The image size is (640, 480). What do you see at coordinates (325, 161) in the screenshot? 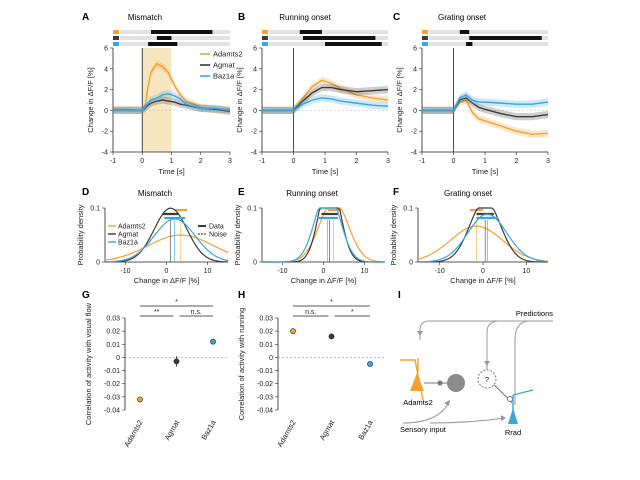
I see `x-tick-label: 1` at bounding box center [325, 161].